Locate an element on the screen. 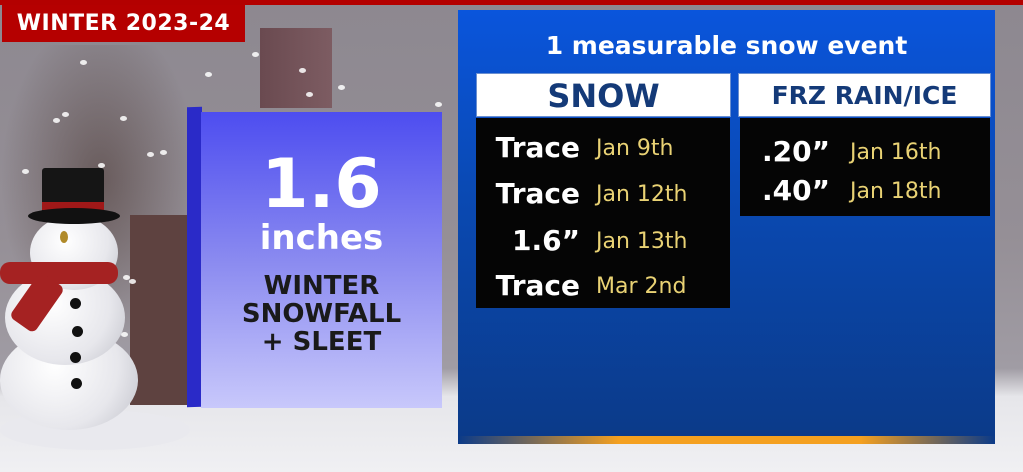  snow-date: Mar 2nd is located at coordinates (641, 286).